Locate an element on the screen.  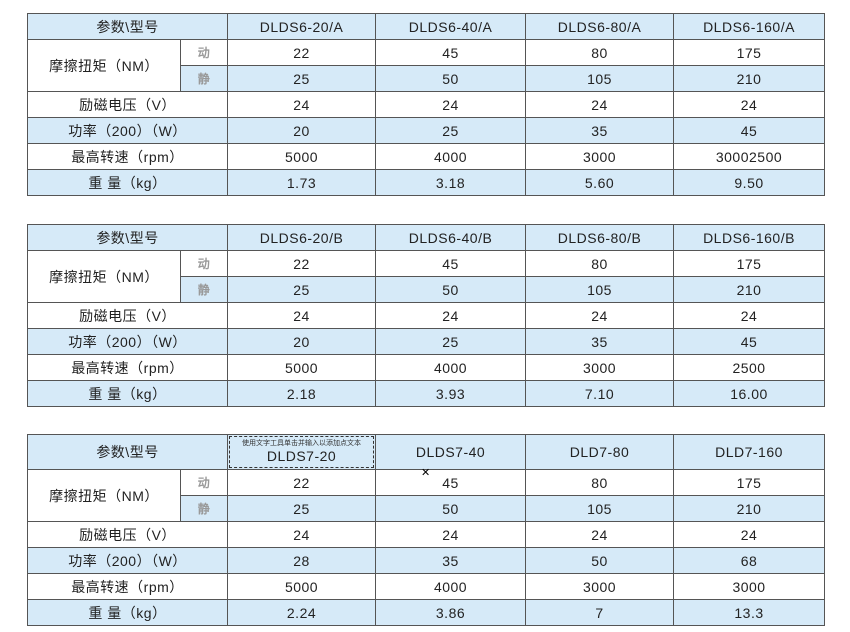
cursor-icon: ✕ is located at coordinates (426, 473).